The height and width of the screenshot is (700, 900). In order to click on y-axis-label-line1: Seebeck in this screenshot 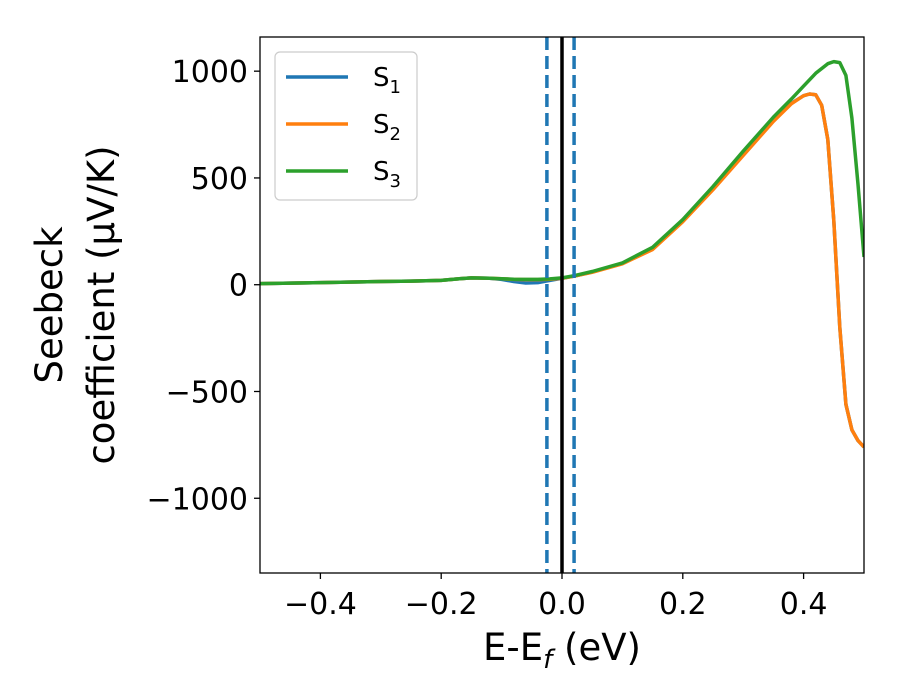, I will do `click(49, 305)`.